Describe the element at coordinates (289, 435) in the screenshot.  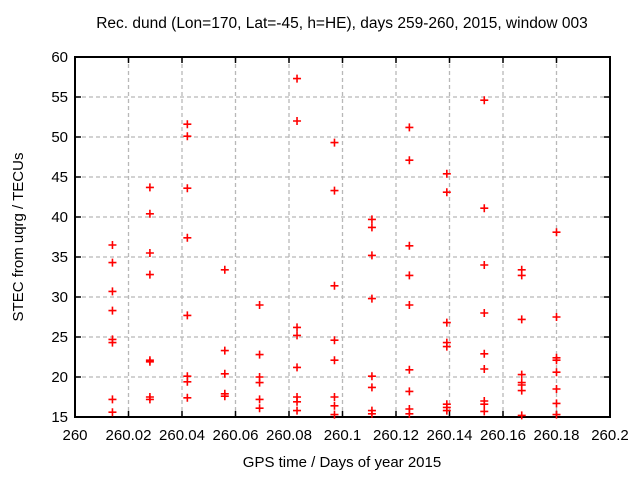
I see `x-tick-label: 260.08` at that location.